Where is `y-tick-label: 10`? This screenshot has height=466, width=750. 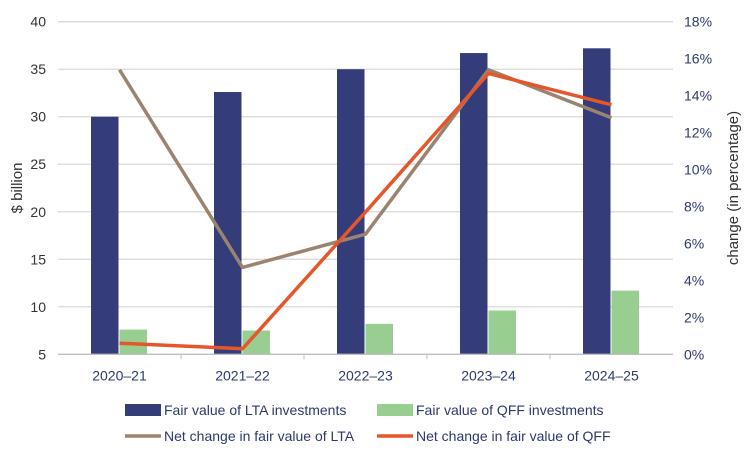
y-tick-label: 10 is located at coordinates (38, 307).